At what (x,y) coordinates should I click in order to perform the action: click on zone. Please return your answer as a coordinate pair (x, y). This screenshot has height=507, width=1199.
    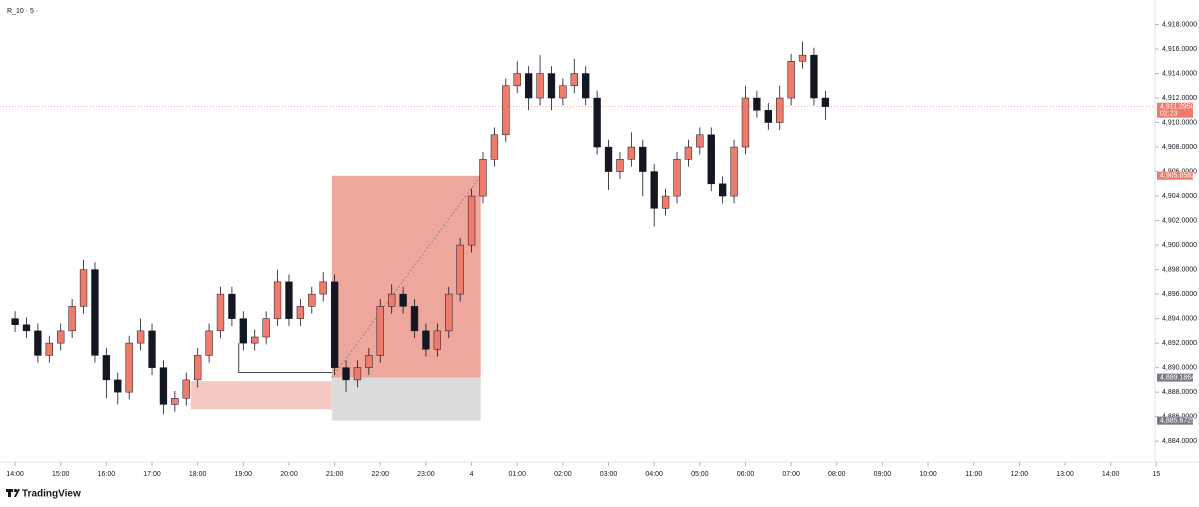
    Looking at the image, I should click on (261, 395).